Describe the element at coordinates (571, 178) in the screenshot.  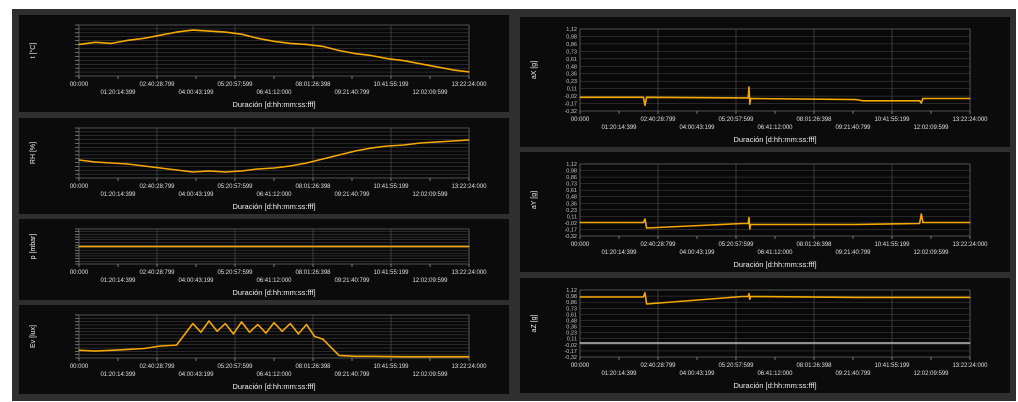
I see `y-tick-label: 0,86` at that location.